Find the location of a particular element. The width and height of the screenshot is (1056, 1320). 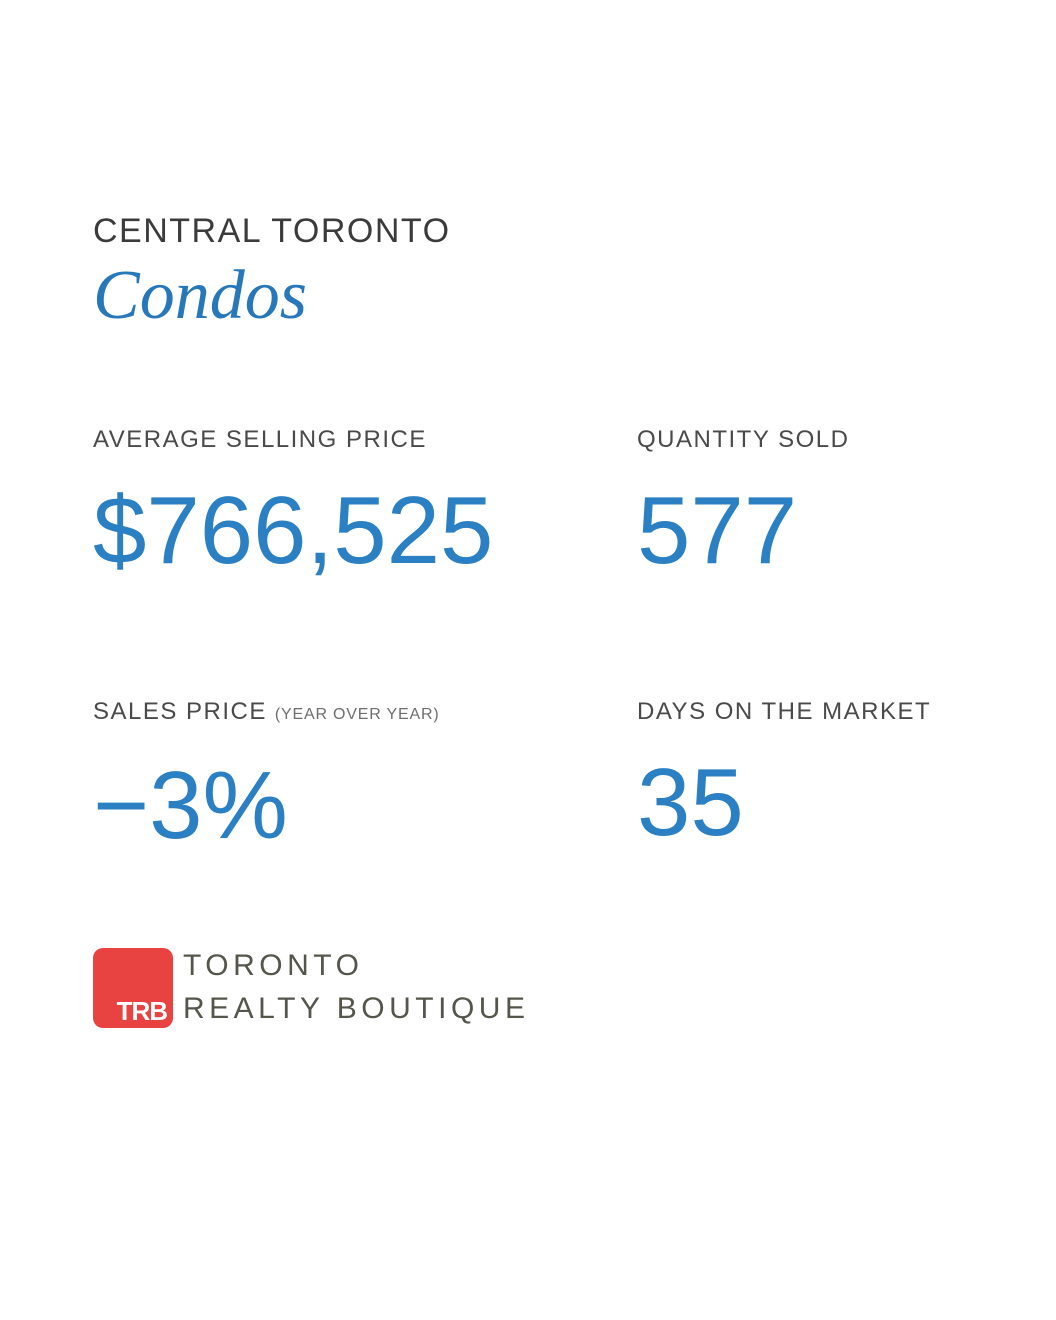

stat-value-sales-price: −3% is located at coordinates (190, 805).